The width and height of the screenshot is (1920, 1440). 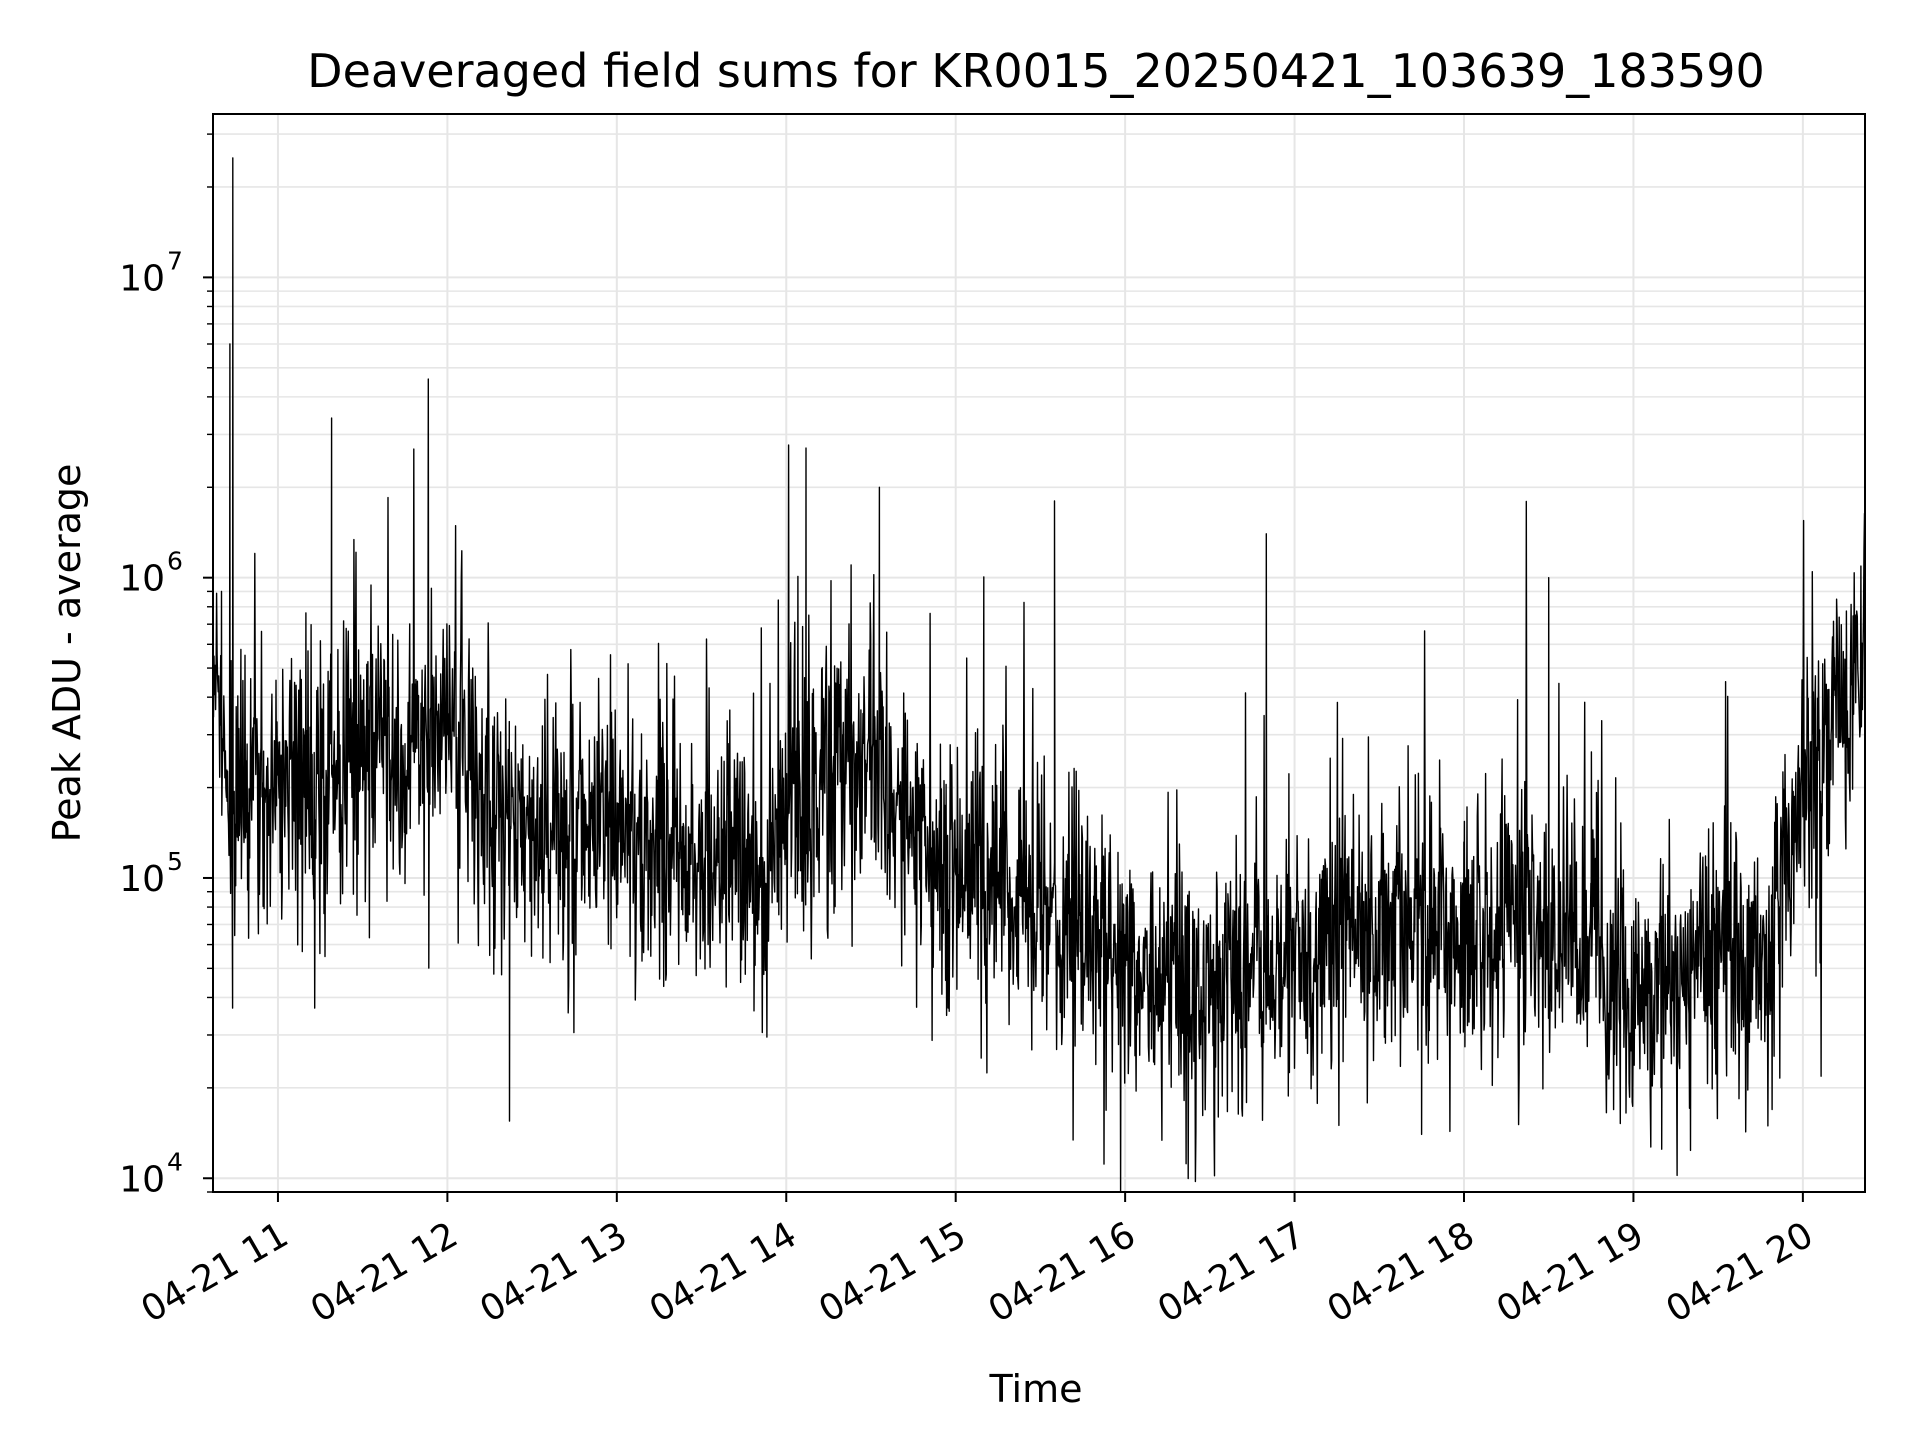 What do you see at coordinates (553, 1272) in the screenshot?
I see `x-tick-label: 04-21 13` at bounding box center [553, 1272].